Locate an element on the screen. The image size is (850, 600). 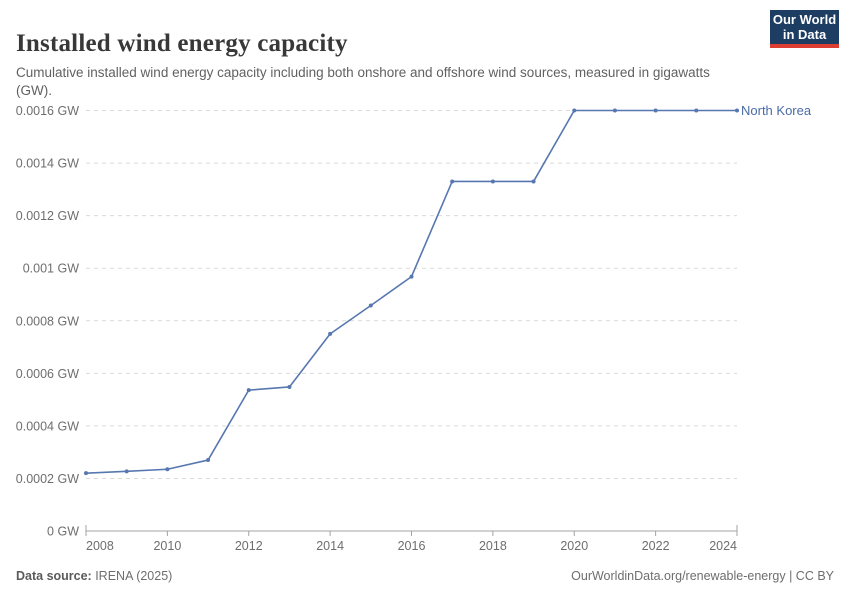
y-axis-tick-label: 0.0006 GW is located at coordinates (47, 374).